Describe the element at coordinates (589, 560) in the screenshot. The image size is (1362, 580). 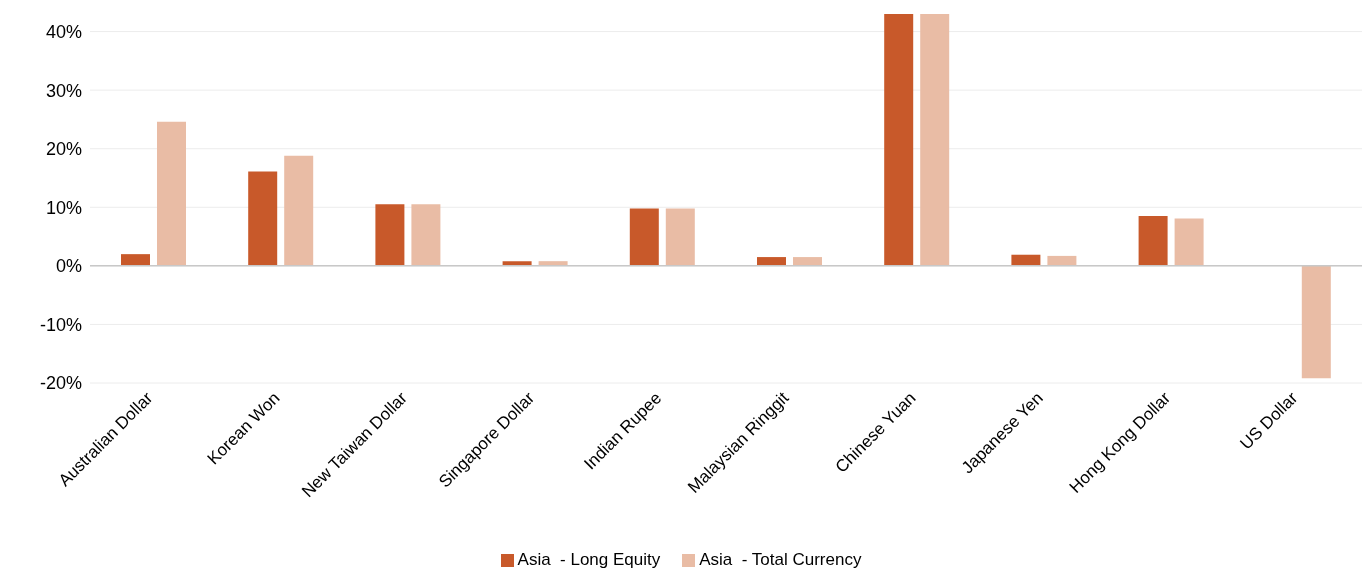
I see `legend-label: Asia - Long Equity` at that location.